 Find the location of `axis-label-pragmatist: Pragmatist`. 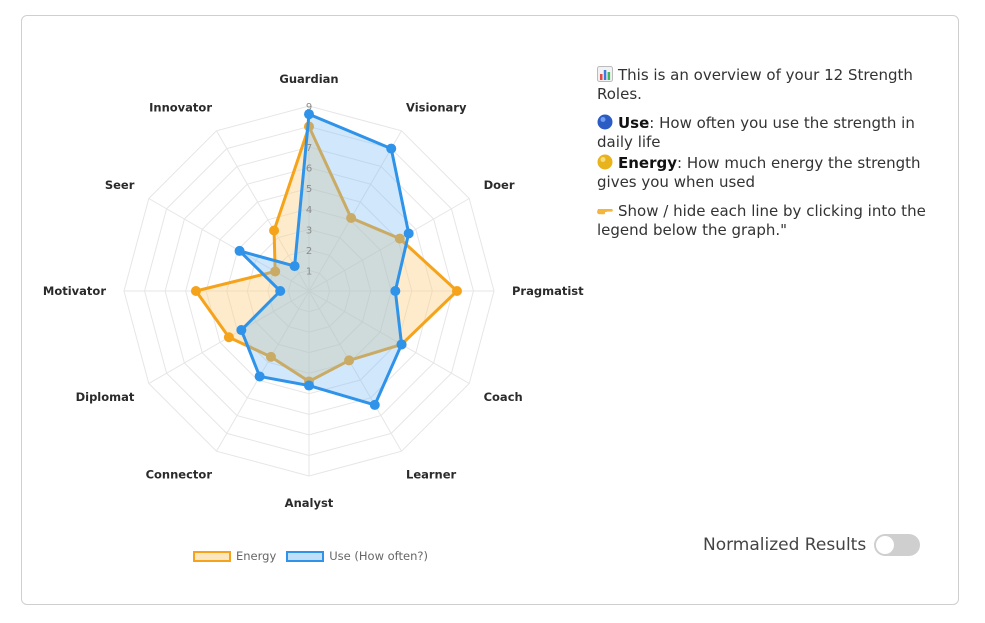

axis-label-pragmatist: Pragmatist is located at coordinates (548, 291).